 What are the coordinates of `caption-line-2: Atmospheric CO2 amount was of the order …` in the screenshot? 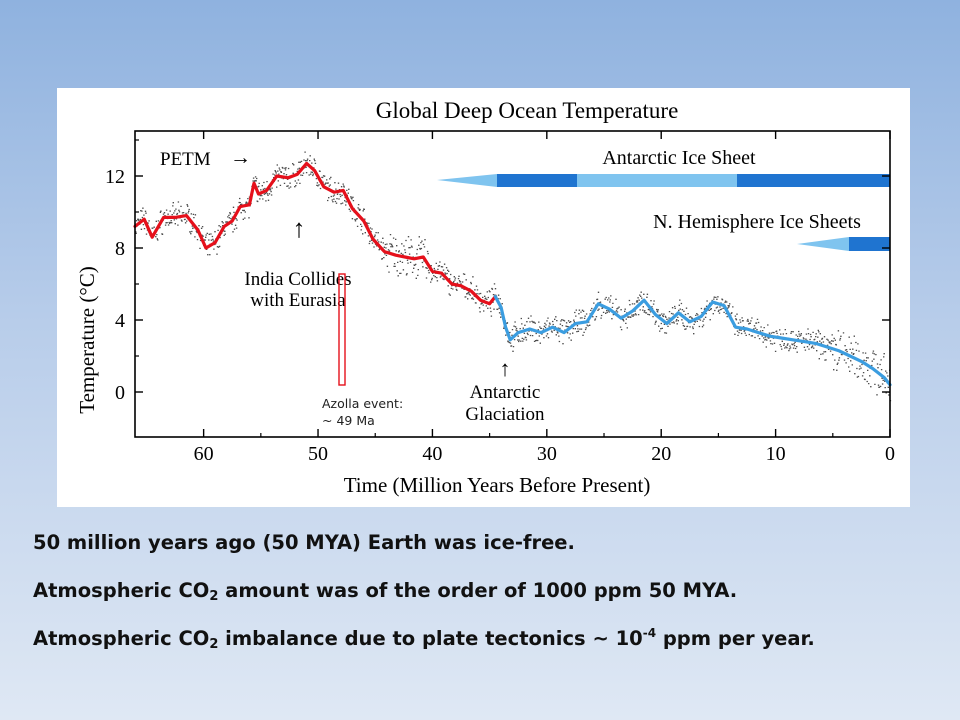 It's located at (385, 591).